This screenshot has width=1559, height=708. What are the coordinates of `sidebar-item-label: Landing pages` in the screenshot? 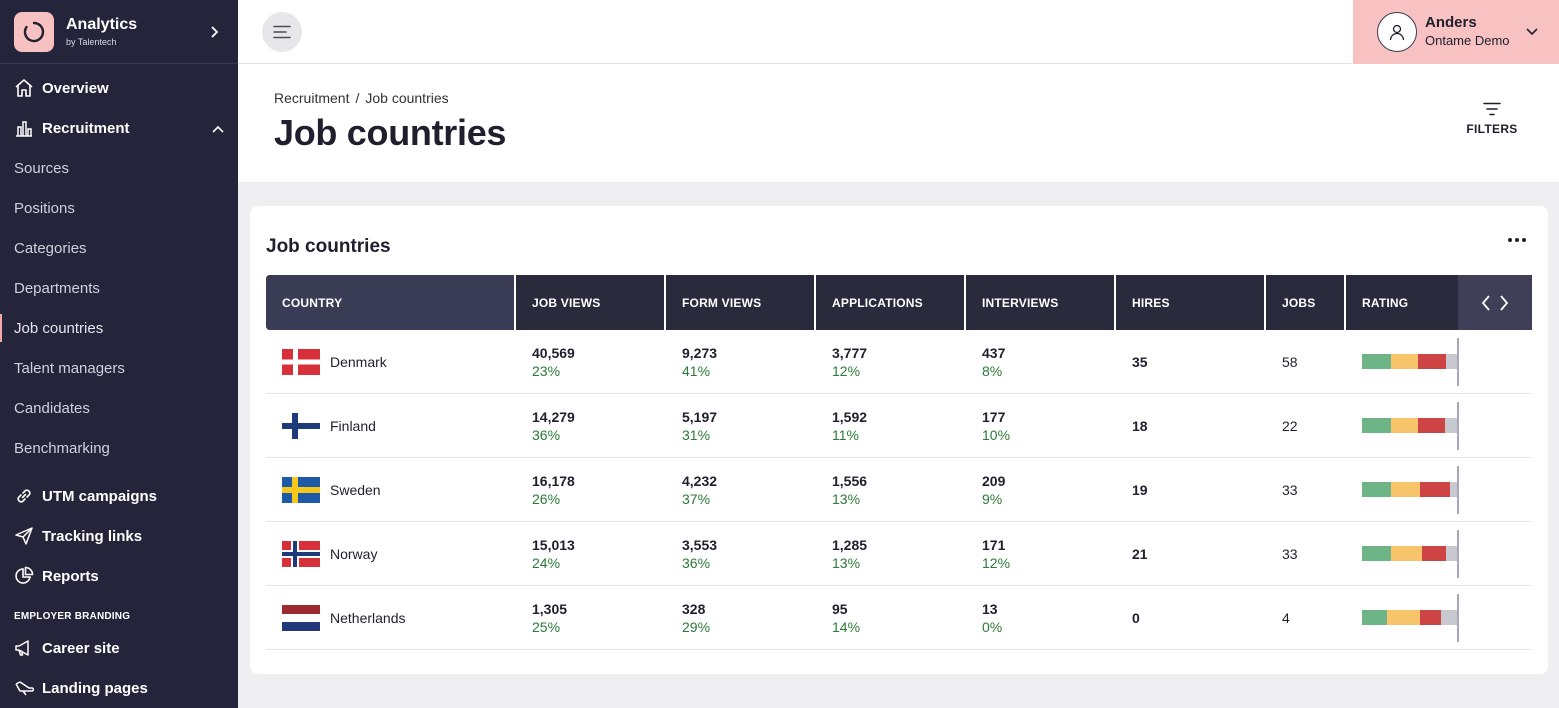 It's located at (95, 688).